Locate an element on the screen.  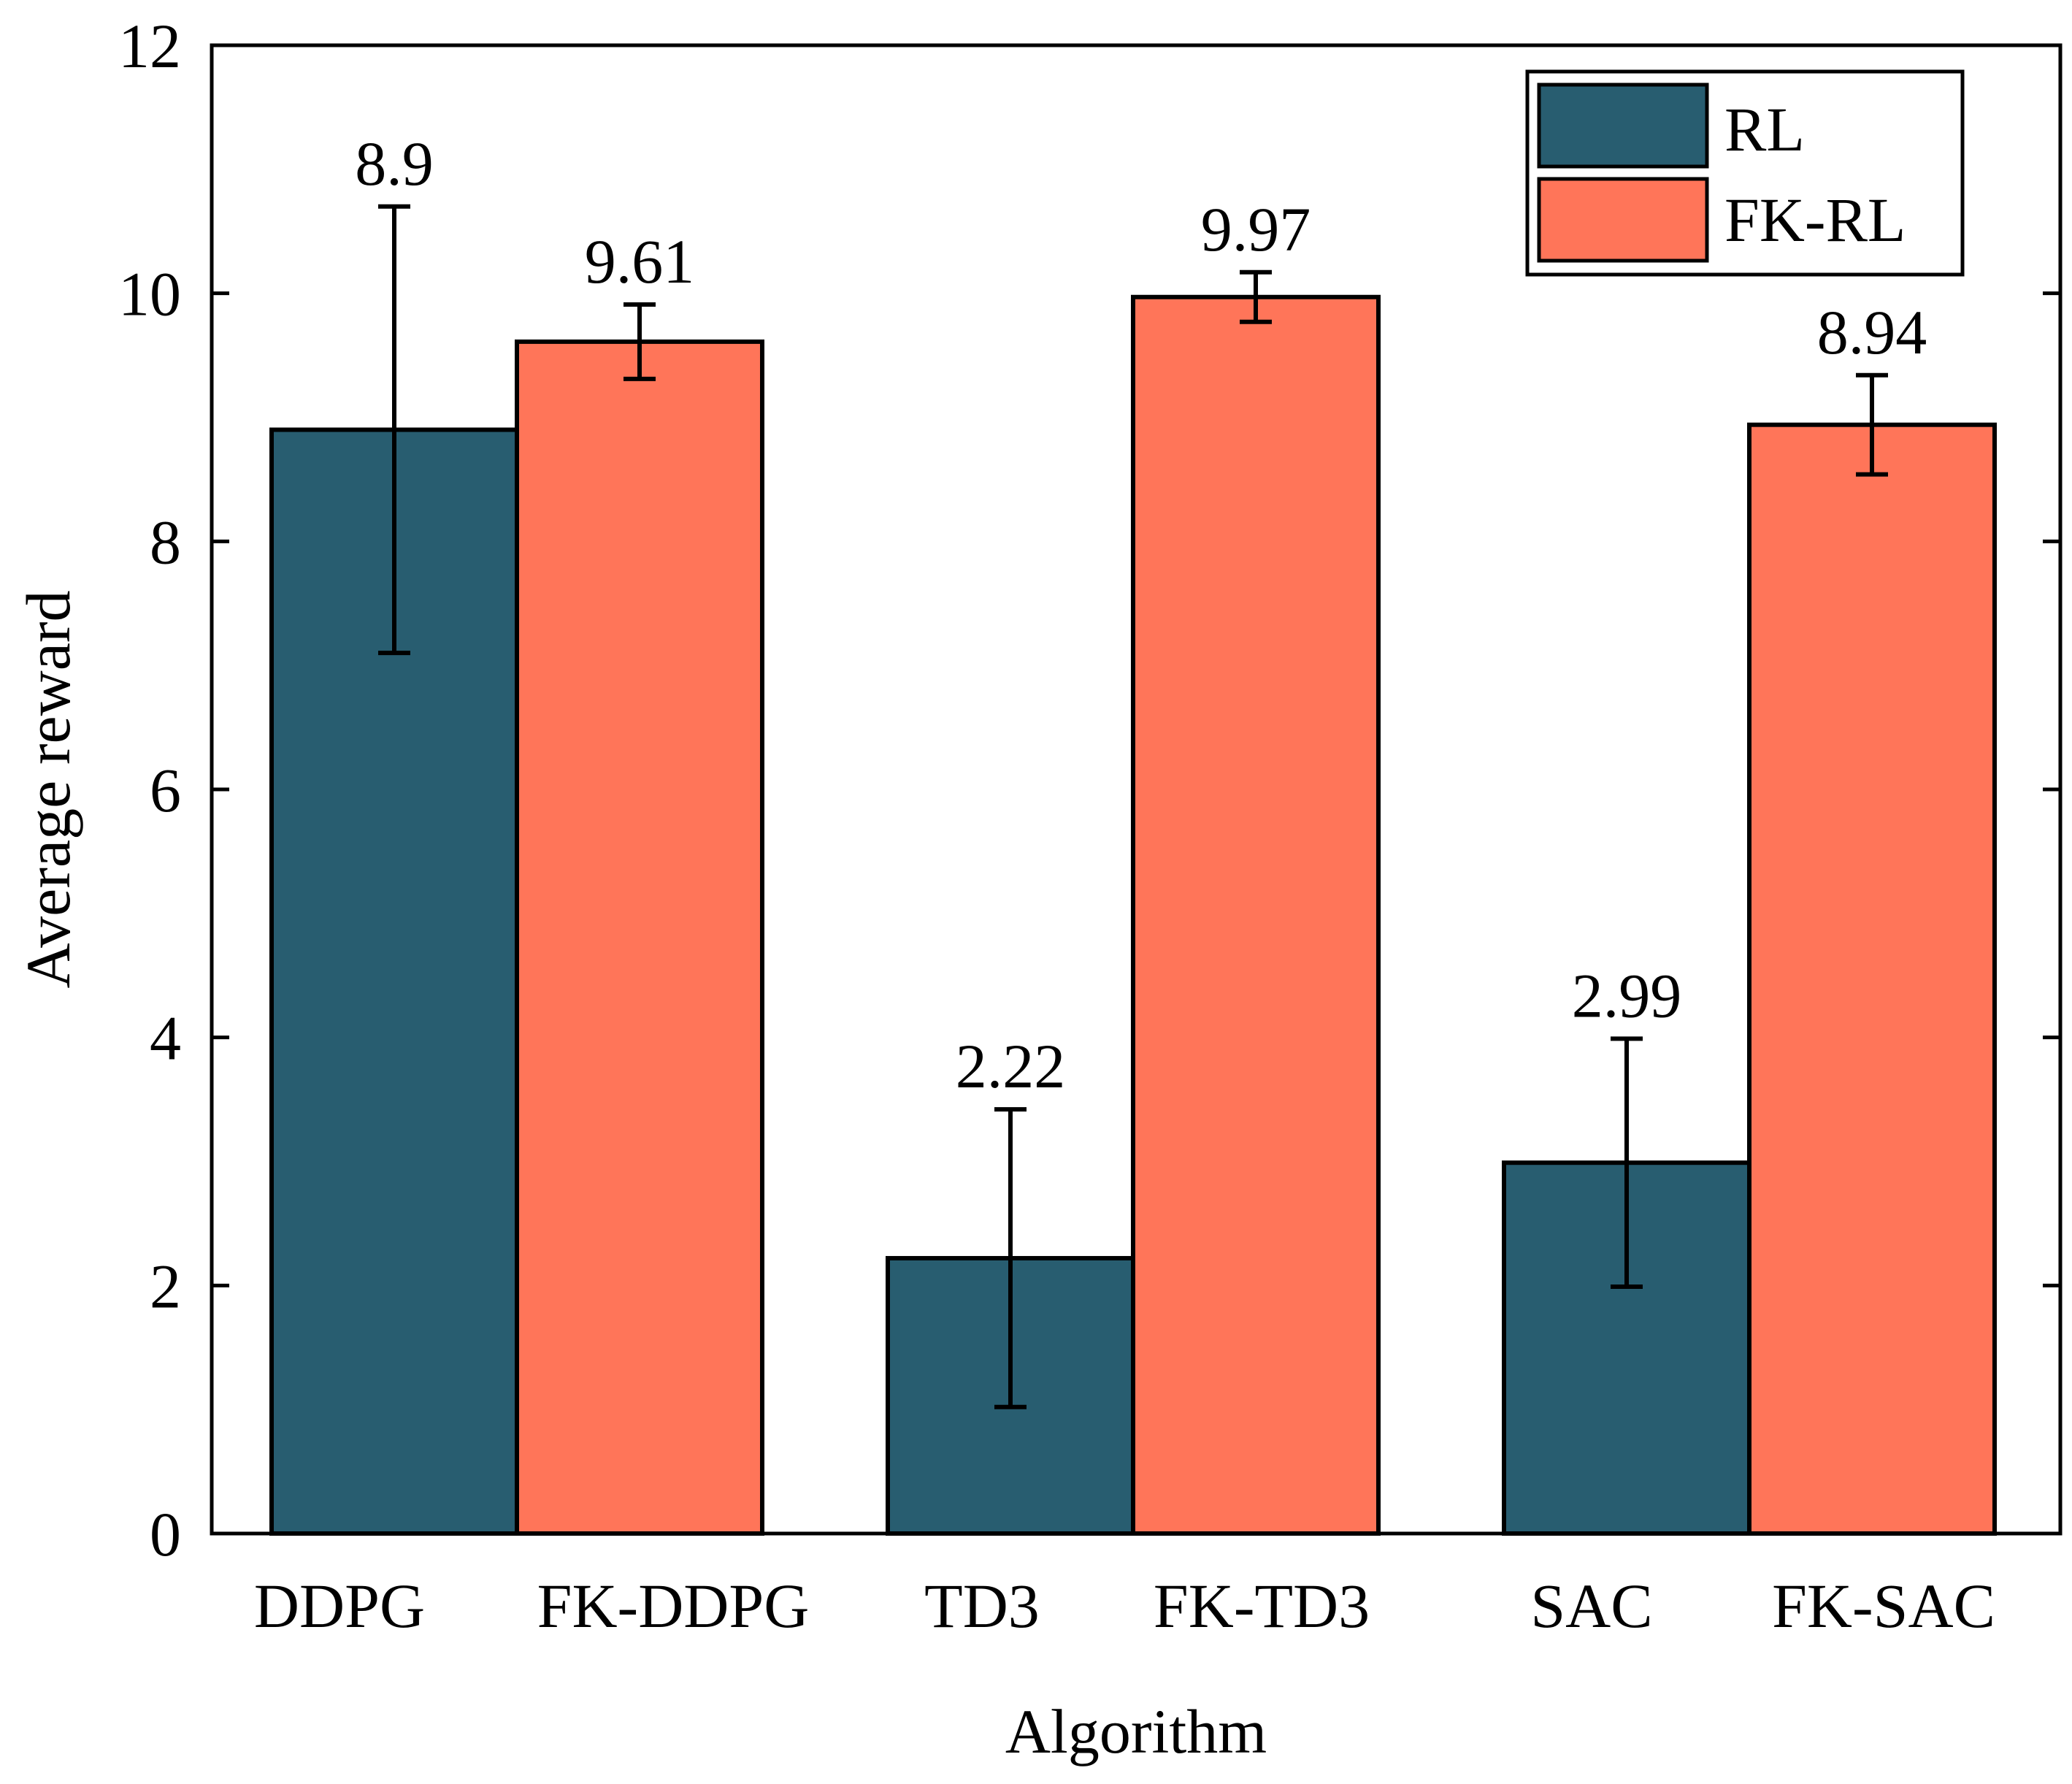
x-axis: DDPG FK-DDPG TD3 FK-TD3 SAC FK-SAC is located at coordinates (1124, 1606).